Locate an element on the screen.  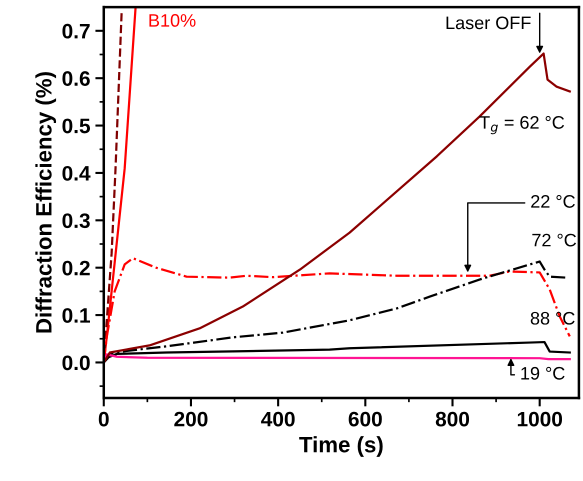
y-tick-label: 0.4 is located at coordinates (76, 173).